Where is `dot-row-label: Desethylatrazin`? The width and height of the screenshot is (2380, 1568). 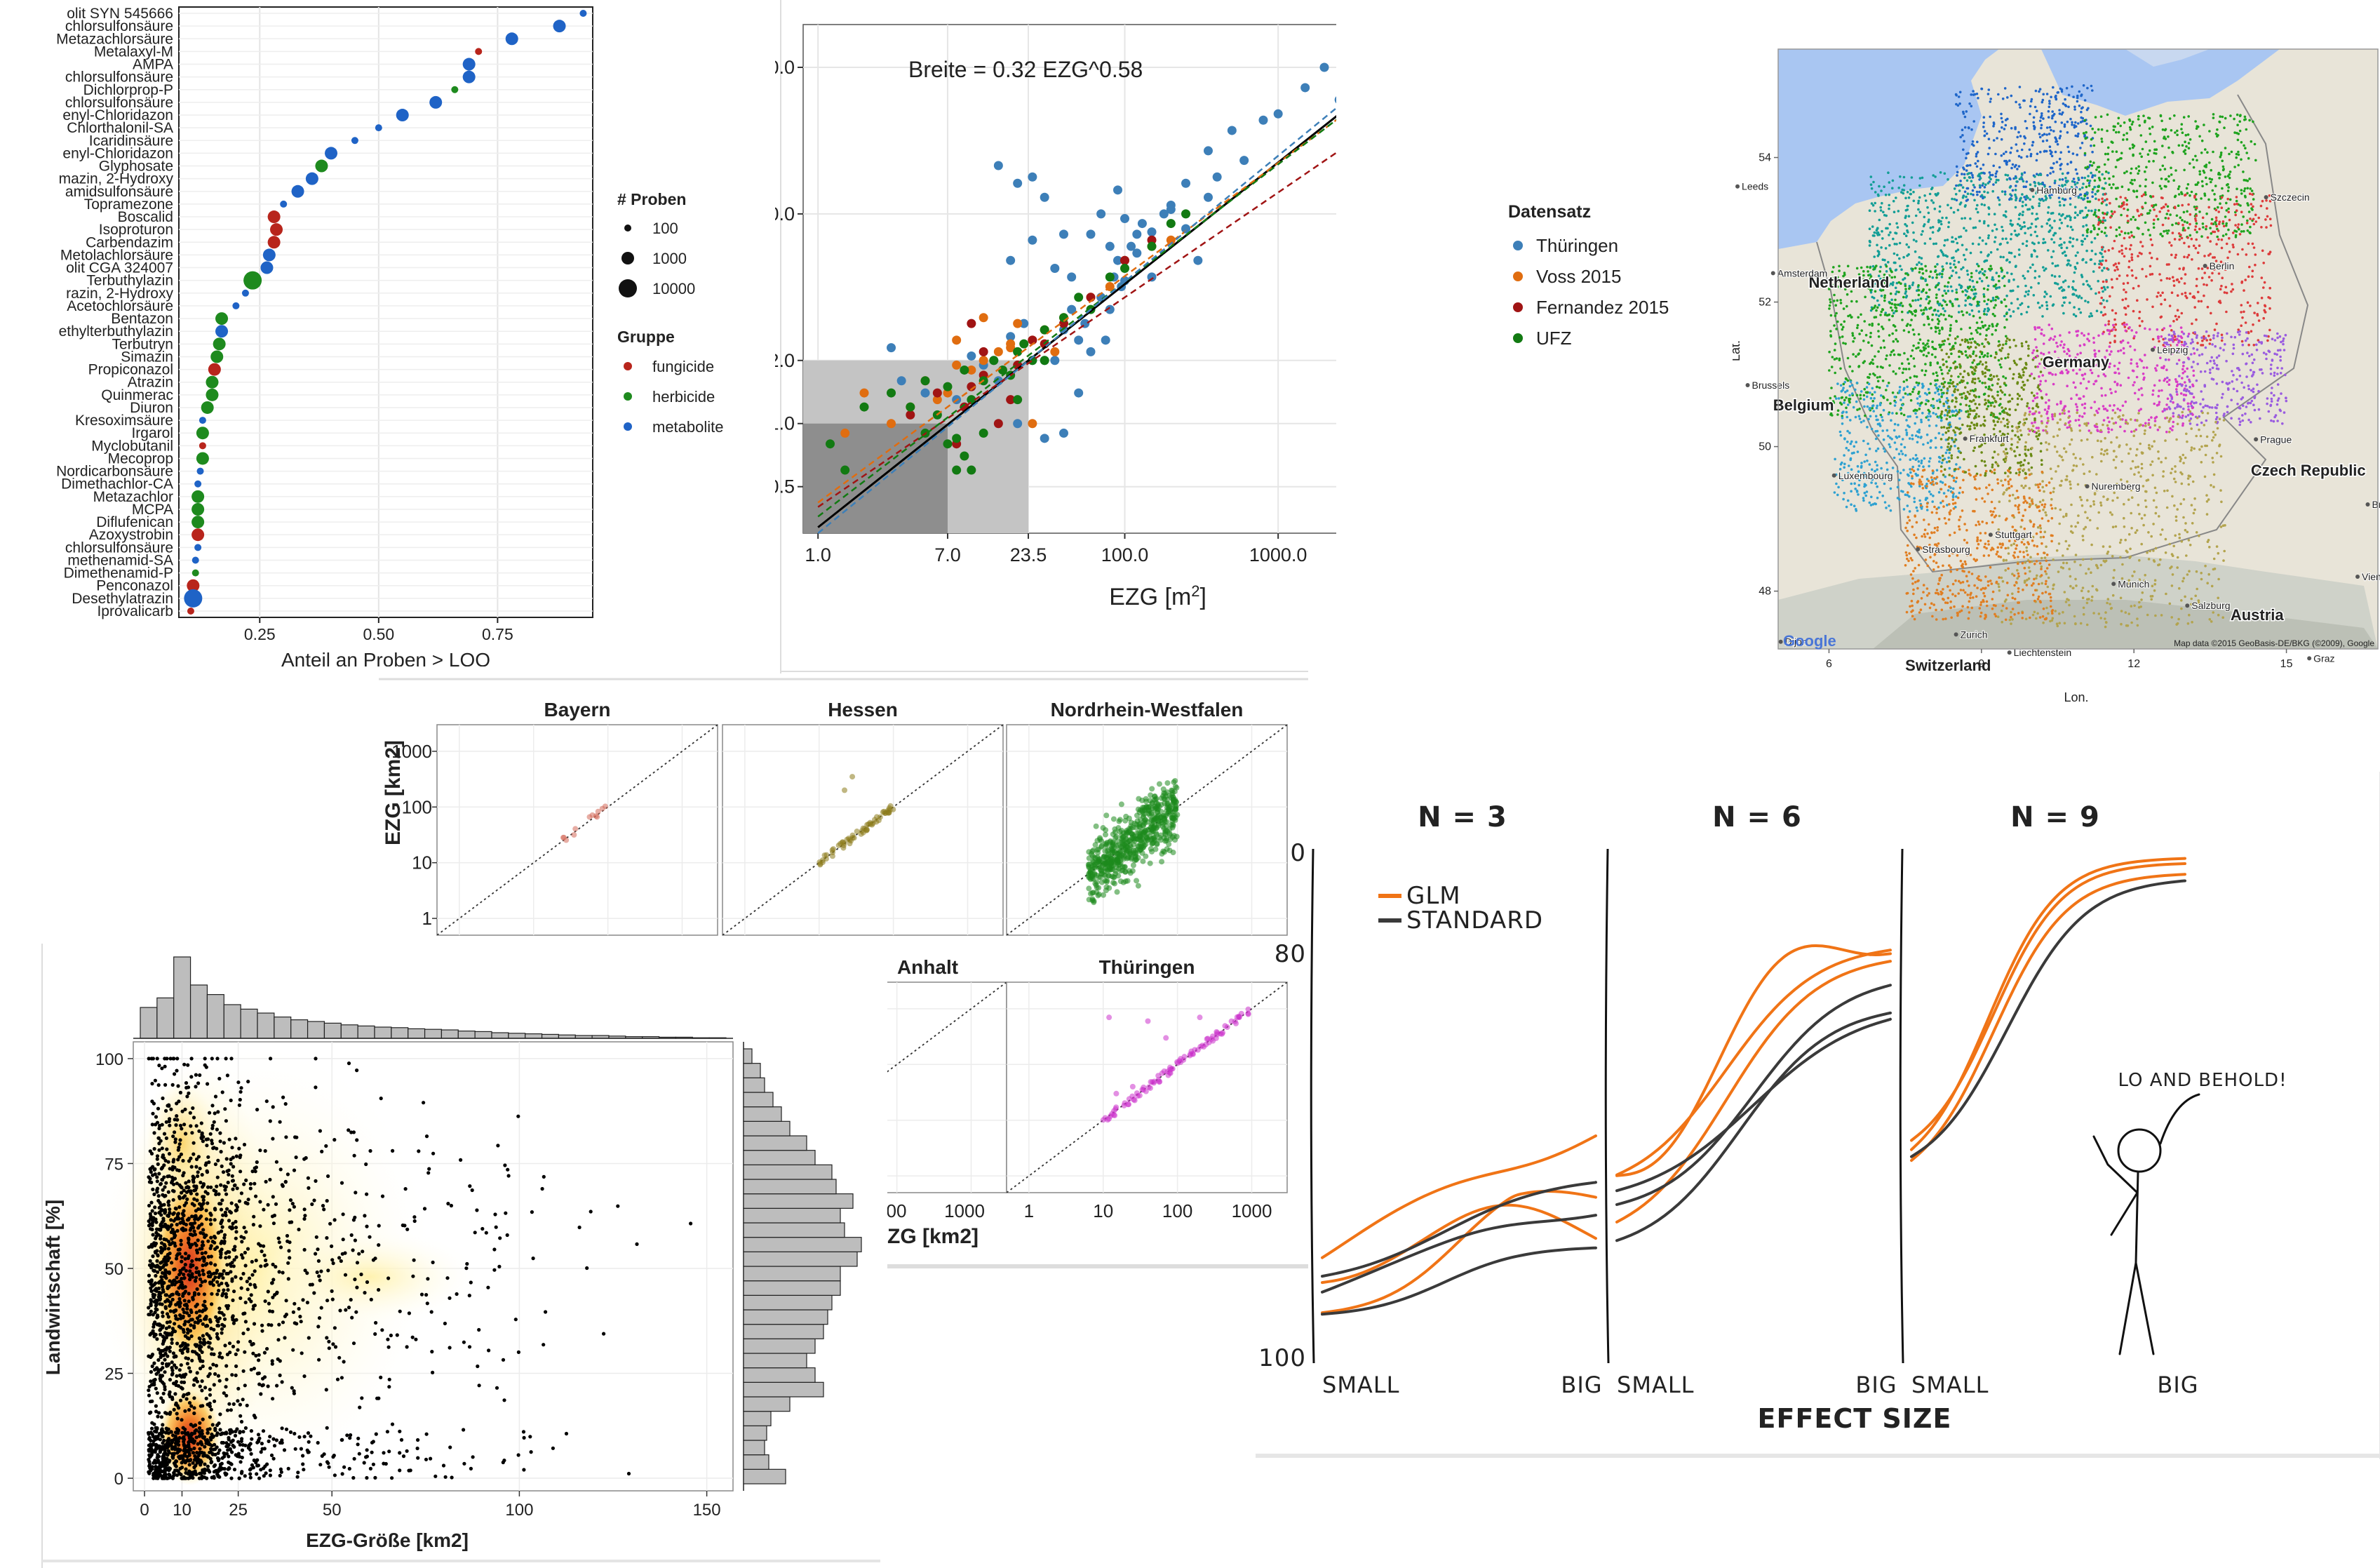
dot-row-label: Desethylatrazin is located at coordinates (123, 599).